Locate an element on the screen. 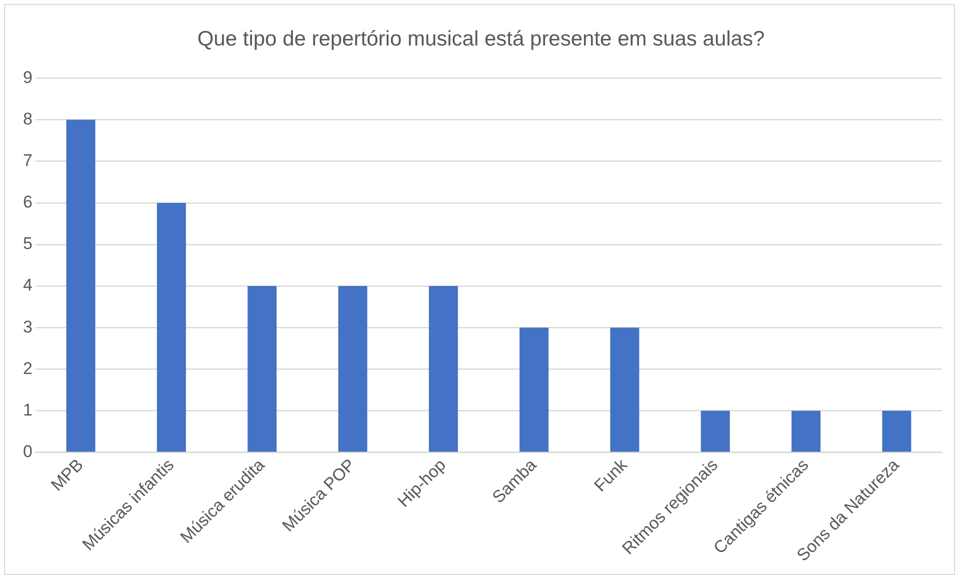 This screenshot has height=579, width=959. y-tick-label: 7 is located at coordinates (27, 160).